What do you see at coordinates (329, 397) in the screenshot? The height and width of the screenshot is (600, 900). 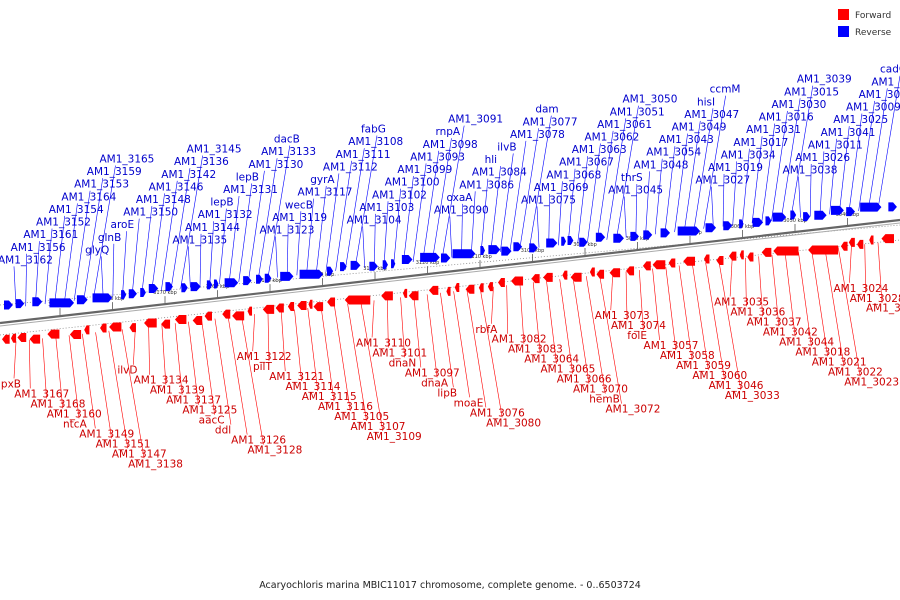 I see `gene-label: AM1_3115` at bounding box center [329, 397].